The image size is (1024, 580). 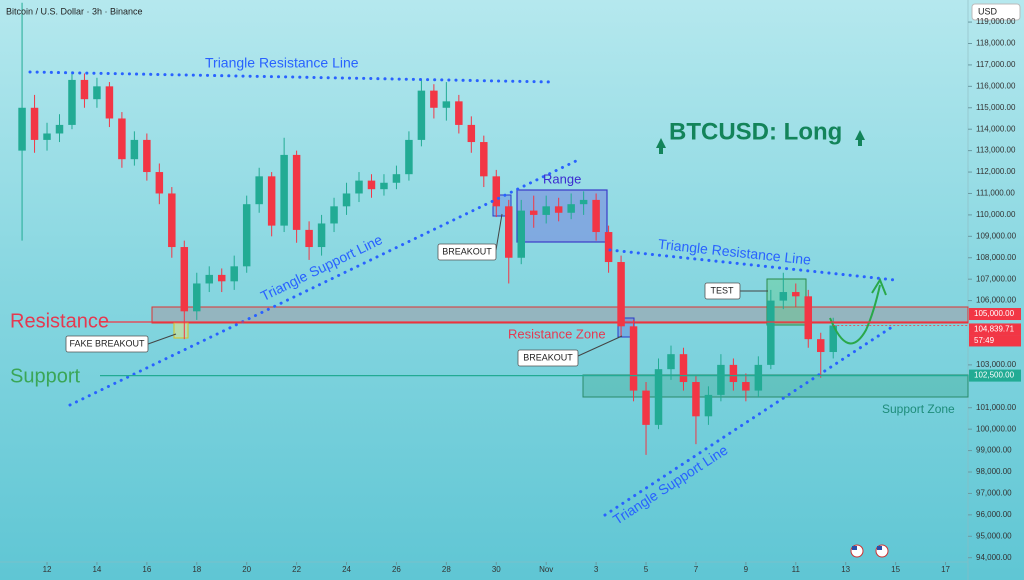 I want to click on currency-box, so click(x=996, y=12).